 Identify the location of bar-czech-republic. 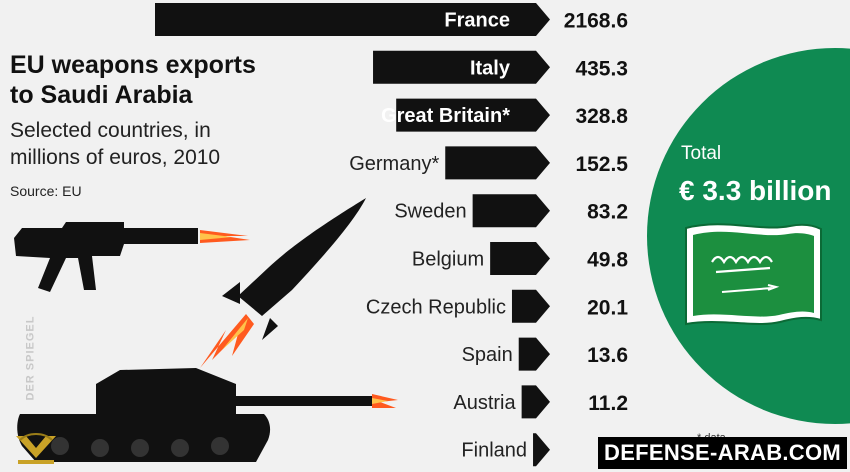
(530, 306).